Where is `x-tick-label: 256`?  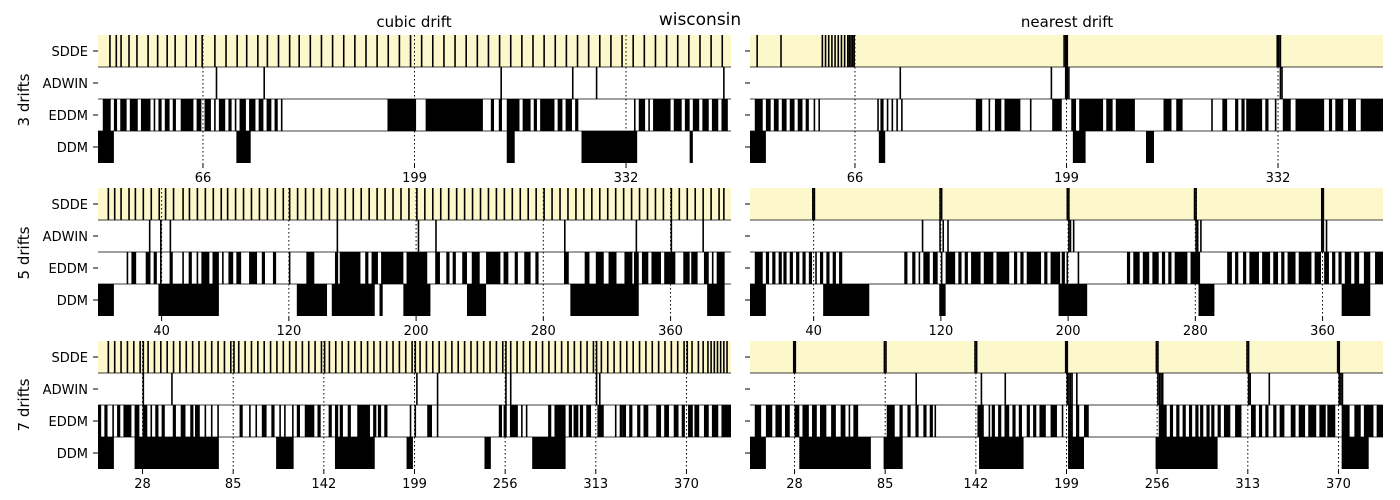 x-tick-label: 256 is located at coordinates (1157, 484).